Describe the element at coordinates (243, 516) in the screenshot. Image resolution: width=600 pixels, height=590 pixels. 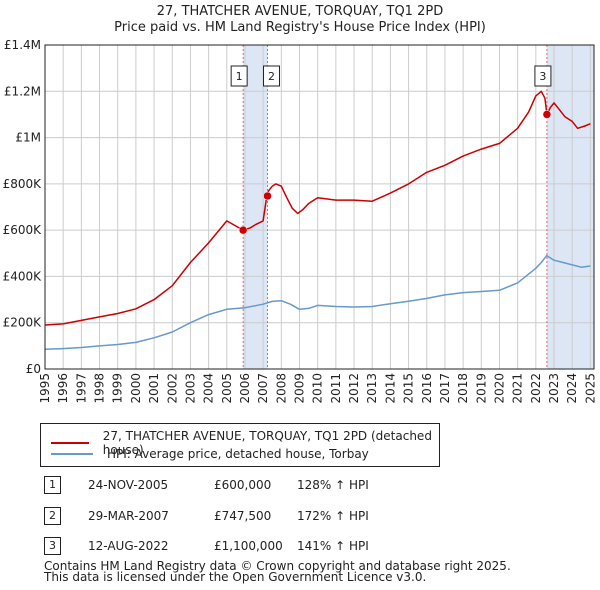
I see `sale-price: £747,500` at that location.